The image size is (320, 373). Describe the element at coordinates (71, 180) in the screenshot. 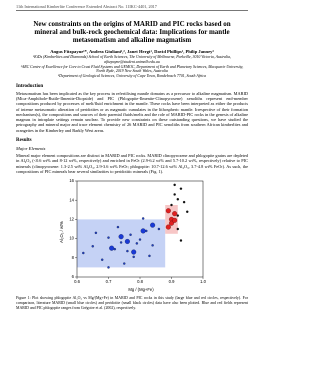

I see `y-tick-label: 16` at that location.